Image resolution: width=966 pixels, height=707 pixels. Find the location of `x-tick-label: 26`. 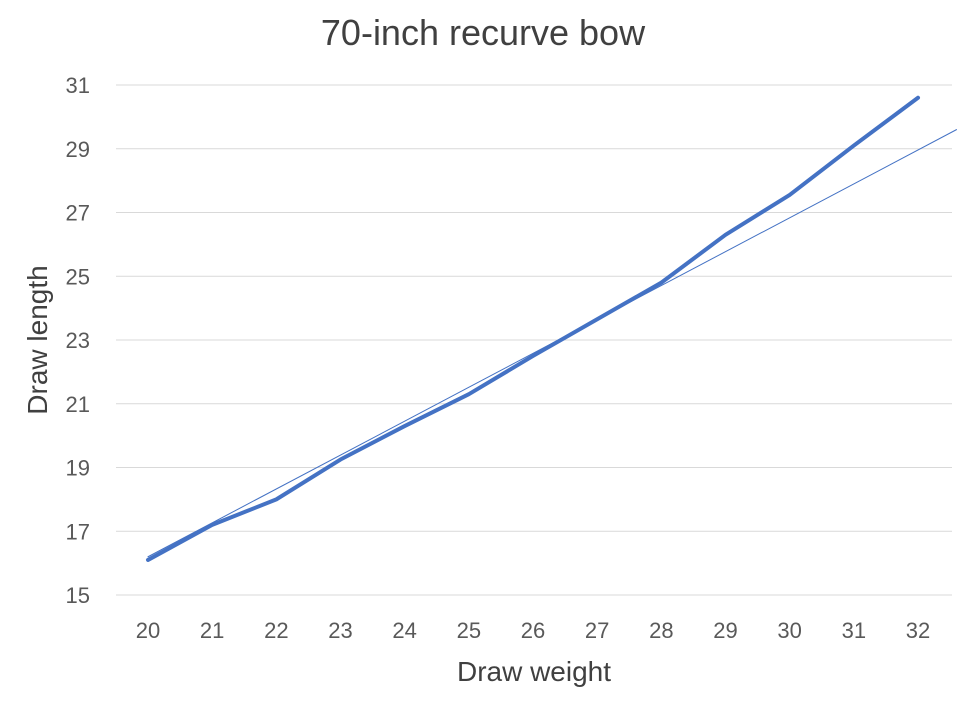

x-tick-label: 26 is located at coordinates (533, 630).